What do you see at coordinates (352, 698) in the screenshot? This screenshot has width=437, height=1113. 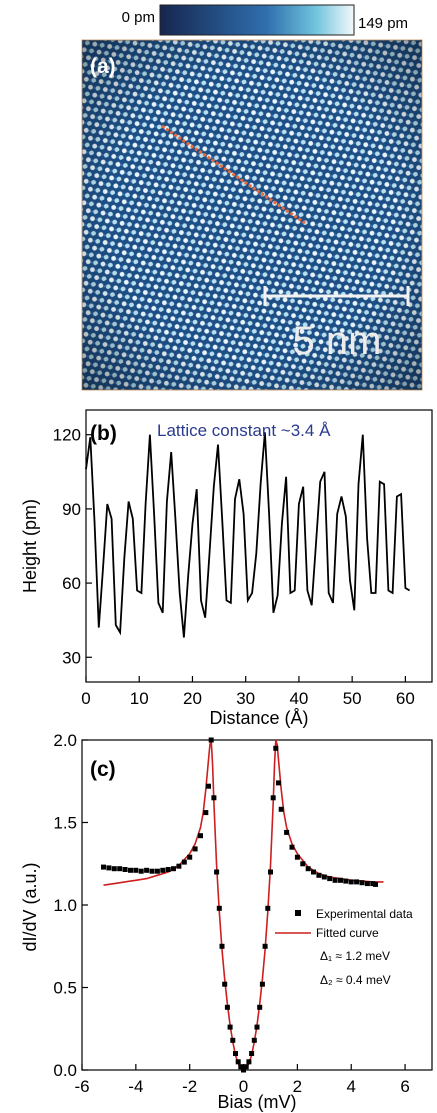 I see `b-x-tick-label: 50` at bounding box center [352, 698].